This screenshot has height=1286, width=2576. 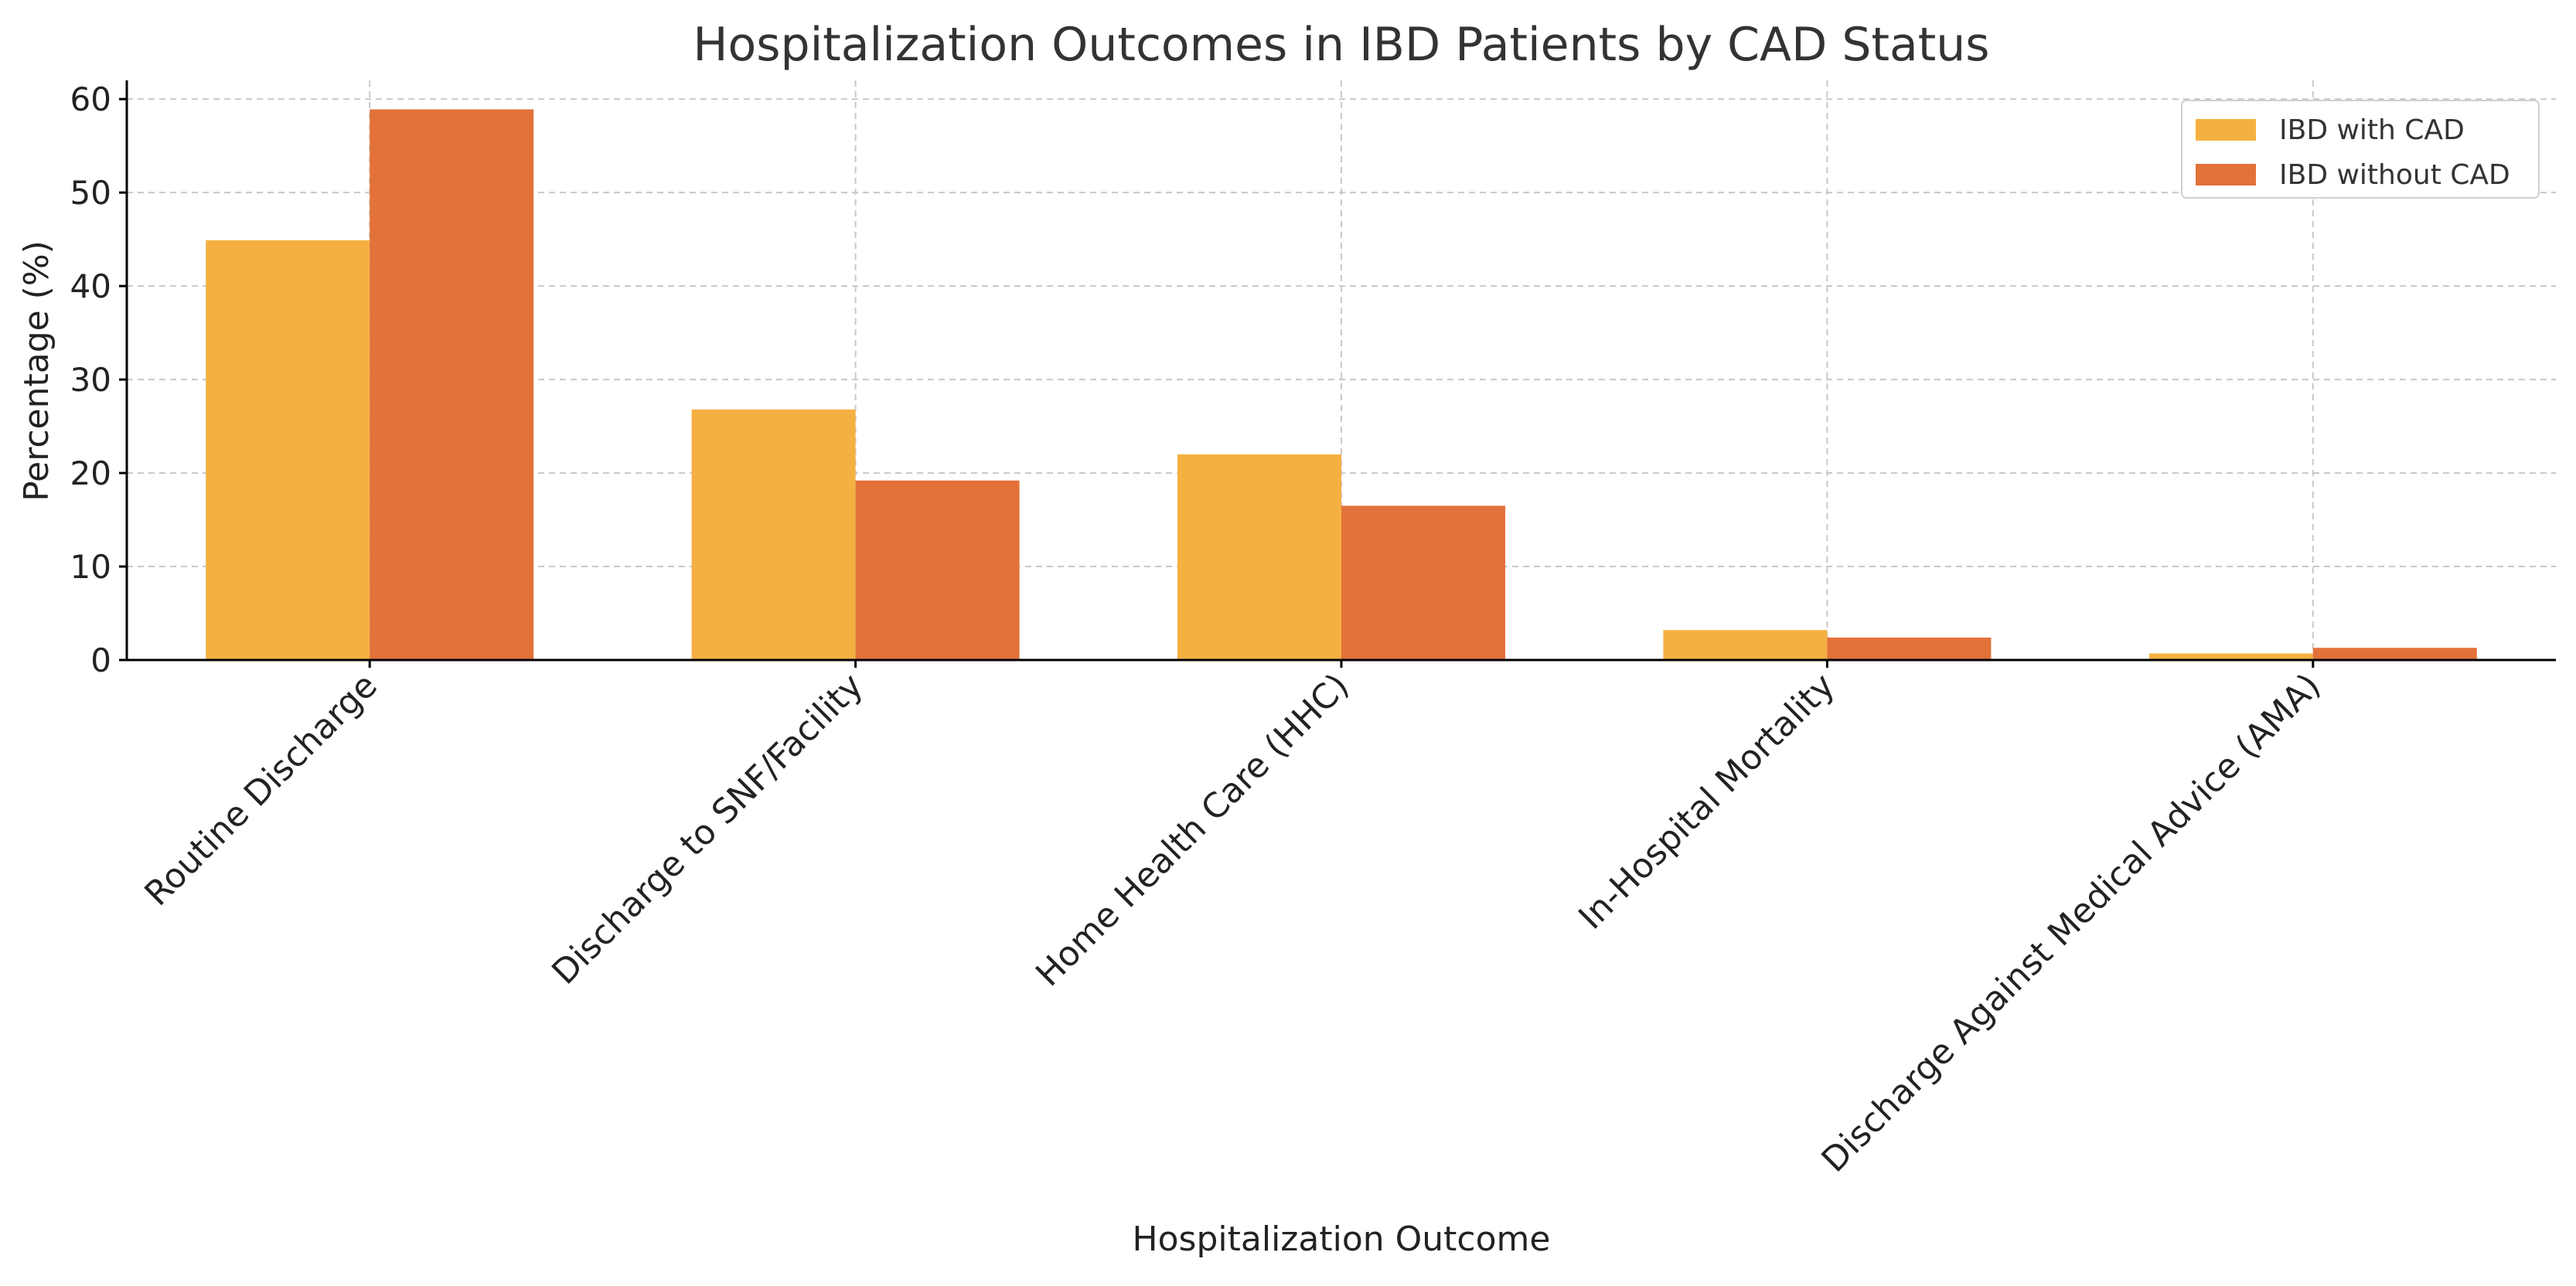 I want to click on x-tick-label: Discharge Against Medical Advice (AMA), so click(x=2071, y=923).